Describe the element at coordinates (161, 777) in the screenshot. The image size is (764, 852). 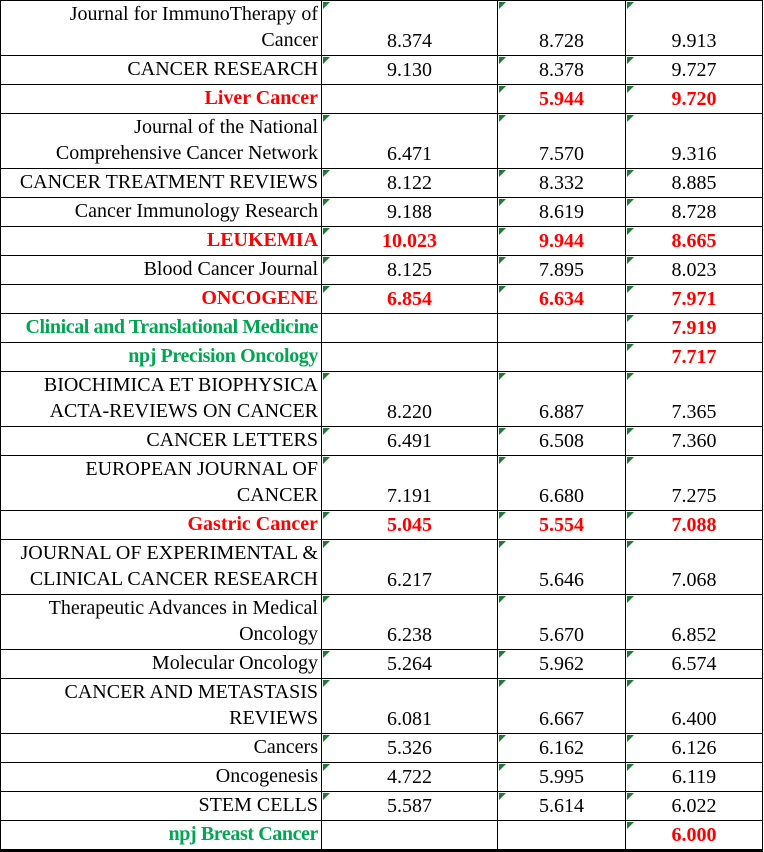
I see `journal-name-cell: Oncogenesis` at that location.